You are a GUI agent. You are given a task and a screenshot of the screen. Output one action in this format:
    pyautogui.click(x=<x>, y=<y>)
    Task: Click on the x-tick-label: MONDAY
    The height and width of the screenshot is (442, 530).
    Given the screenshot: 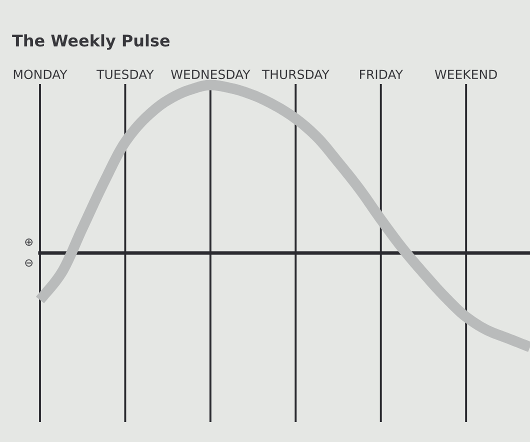 What is the action you would take?
    pyautogui.click(x=41, y=75)
    